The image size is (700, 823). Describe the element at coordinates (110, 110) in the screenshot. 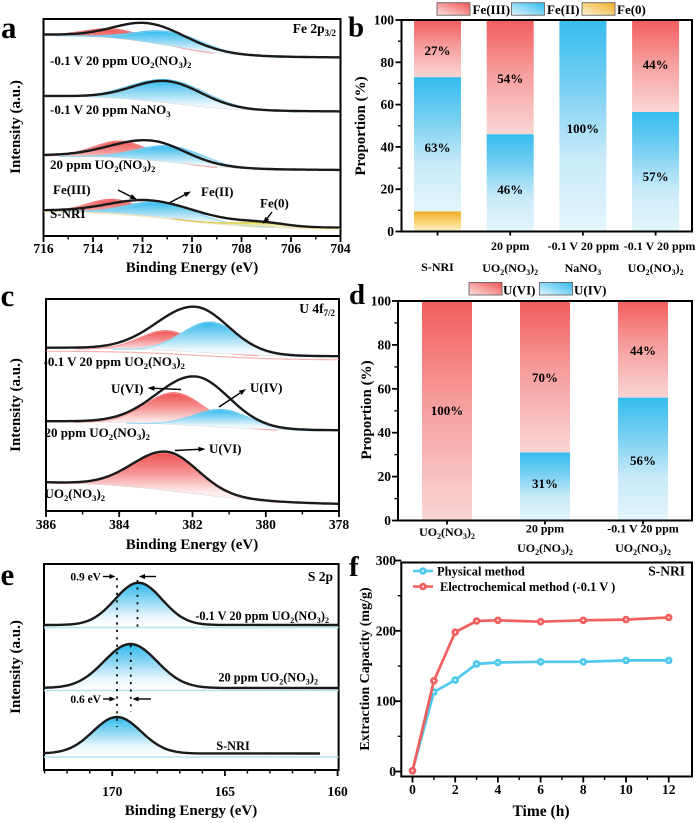

I see `svg-text: -0.1 V 20 ppm NaNO3​` at that location.